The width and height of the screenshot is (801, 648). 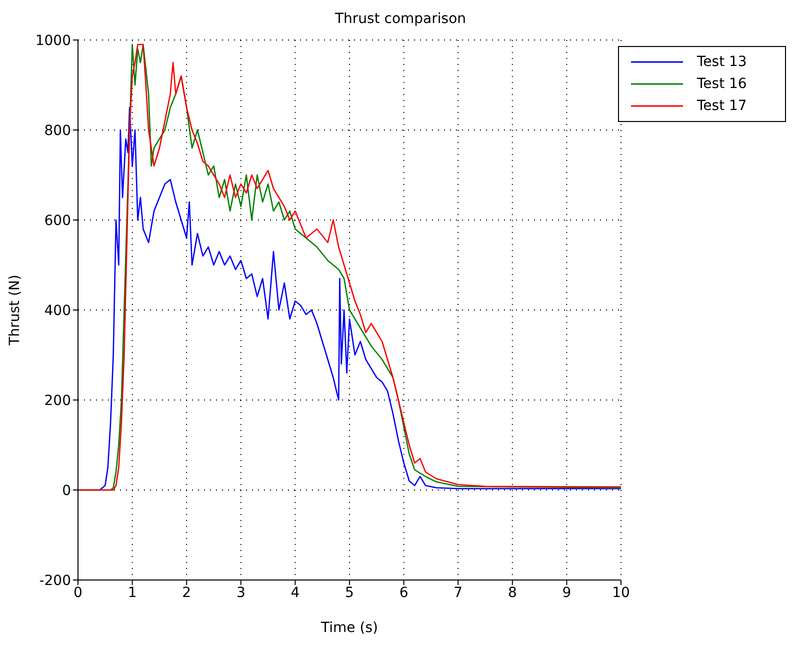 I want to click on legend-label: Test 13, so click(x=722, y=62).